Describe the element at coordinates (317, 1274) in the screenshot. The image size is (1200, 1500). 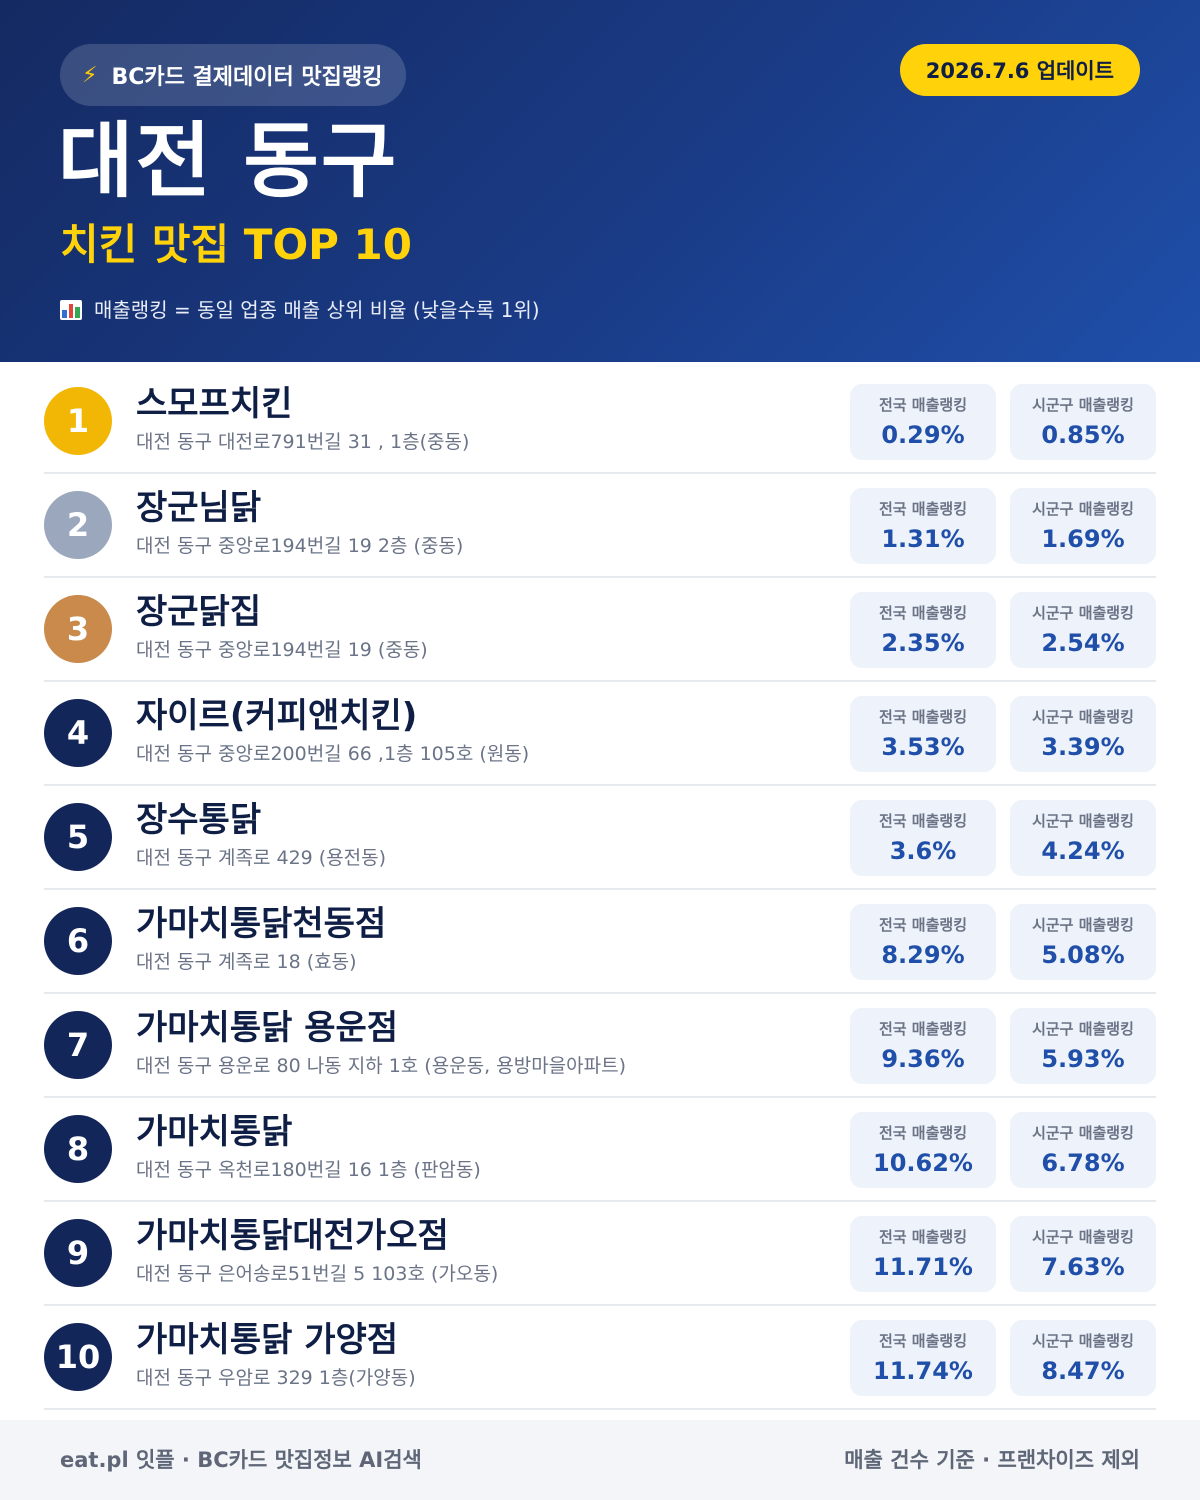
I see `restaurant-address: 대전 동구 은어송로51번길 5 103호 (가오동)` at that location.